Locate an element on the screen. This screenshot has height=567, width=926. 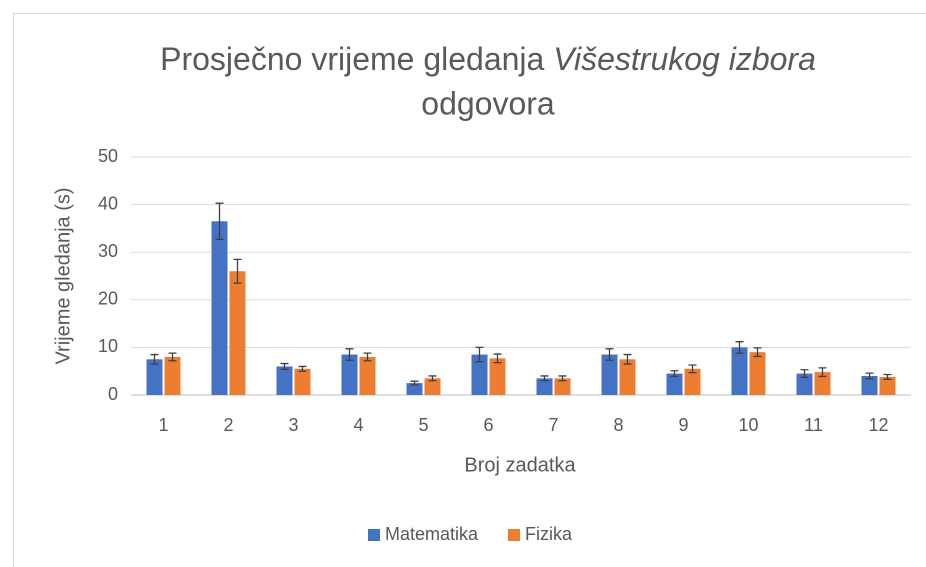
legend-label: Fizika is located at coordinates (549, 534).